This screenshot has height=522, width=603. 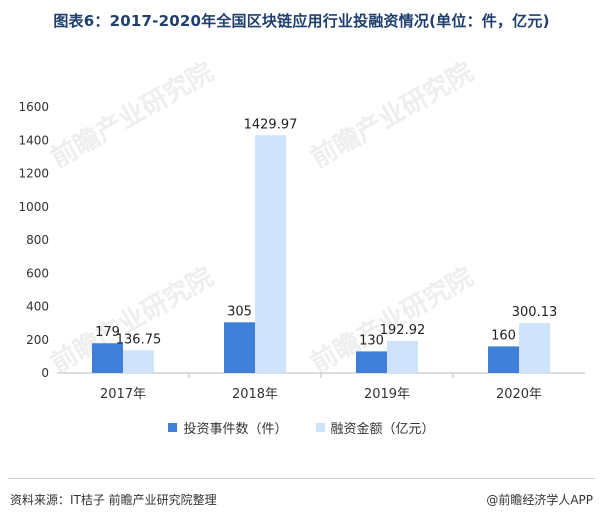 What do you see at coordinates (301, 21) in the screenshot?
I see `chart-title: 图表6：2017-2020年全国区块链应用行业投融资情况(单位：件，亿元)` at bounding box center [301, 21].